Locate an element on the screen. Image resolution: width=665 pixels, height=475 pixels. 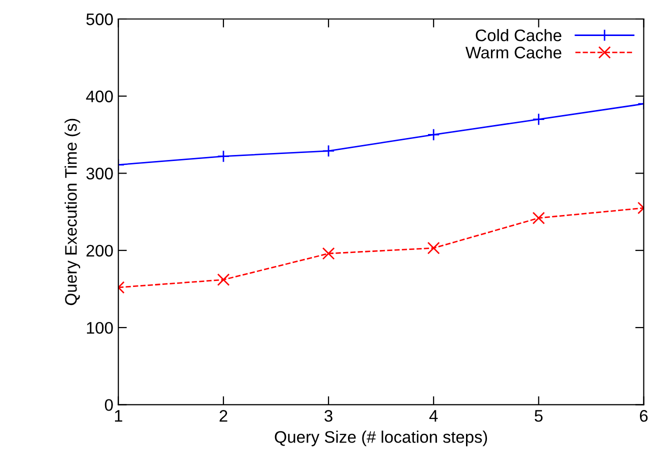
y-tick-label: 300 is located at coordinates (99, 174).